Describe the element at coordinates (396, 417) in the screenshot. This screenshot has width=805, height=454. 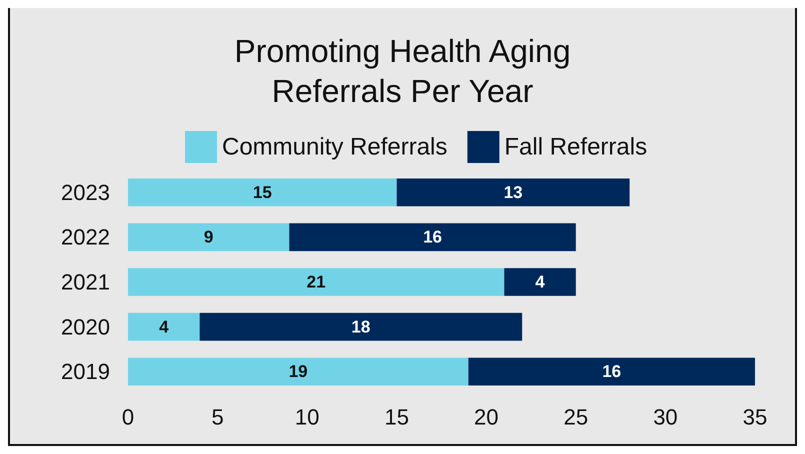
I see `x-tick-label: 15` at that location.